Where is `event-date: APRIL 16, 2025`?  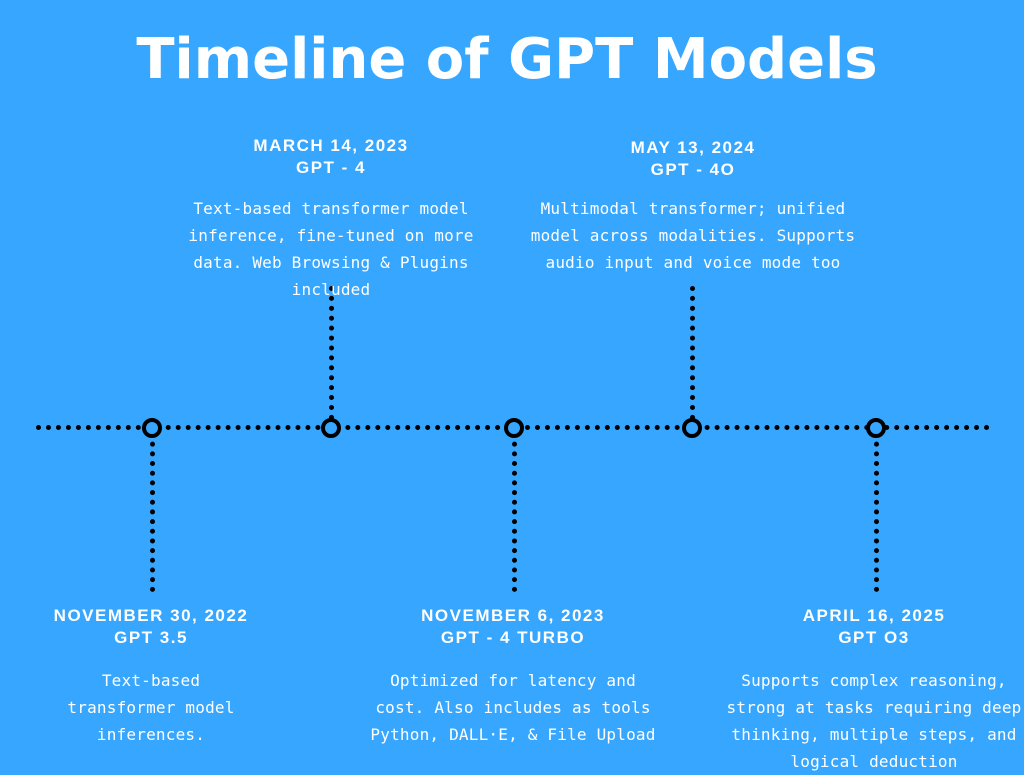 event-date: APRIL 16, 2025 is located at coordinates (874, 615).